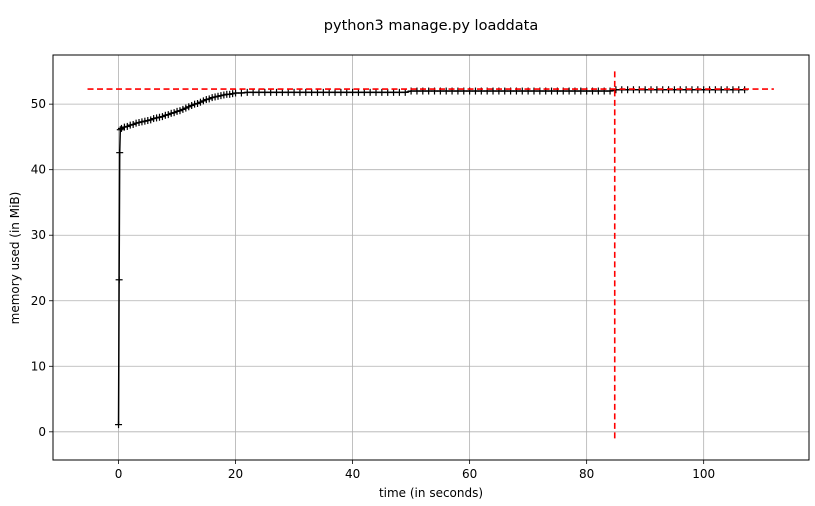  Describe the element at coordinates (235, 474) in the screenshot. I see `x-tick-label: 20` at that location.